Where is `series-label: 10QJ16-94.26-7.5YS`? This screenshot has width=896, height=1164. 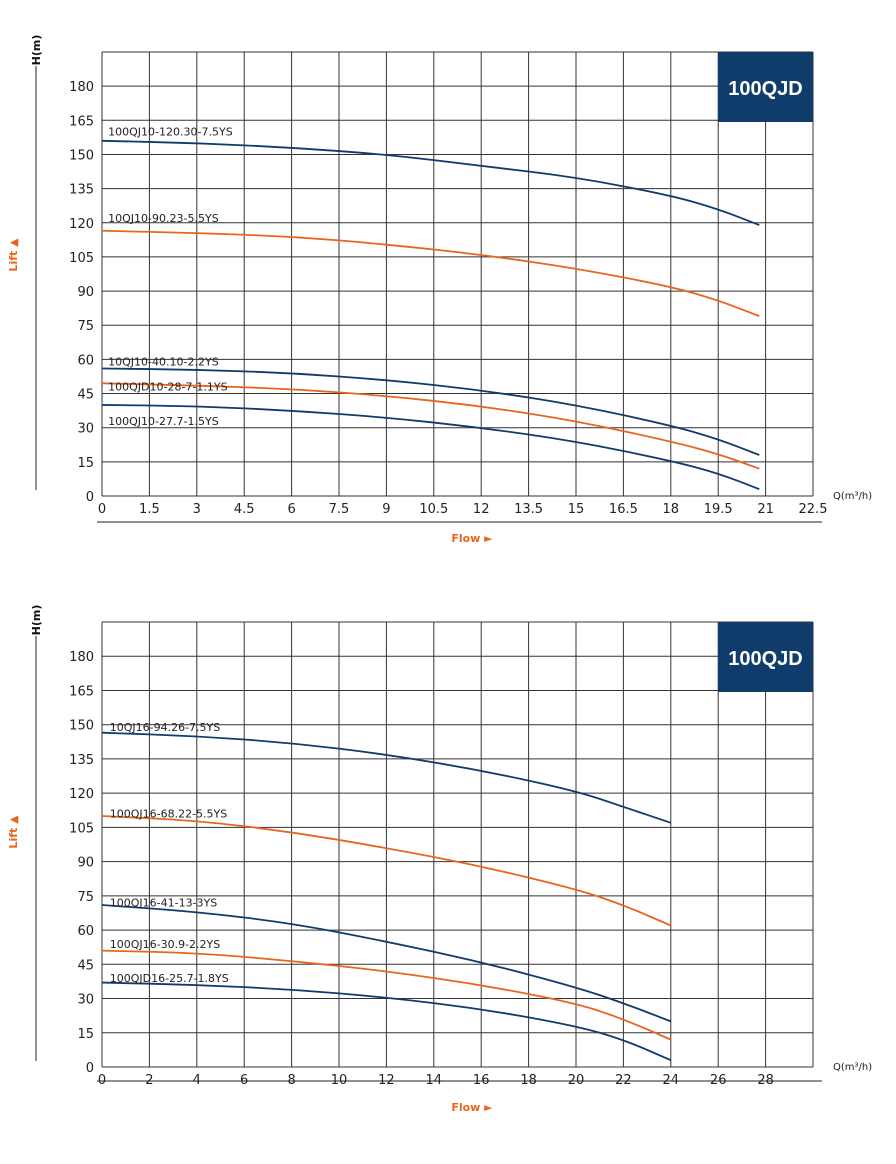
series-label: 10QJ16-94.26-7.5YS is located at coordinates (165, 727).